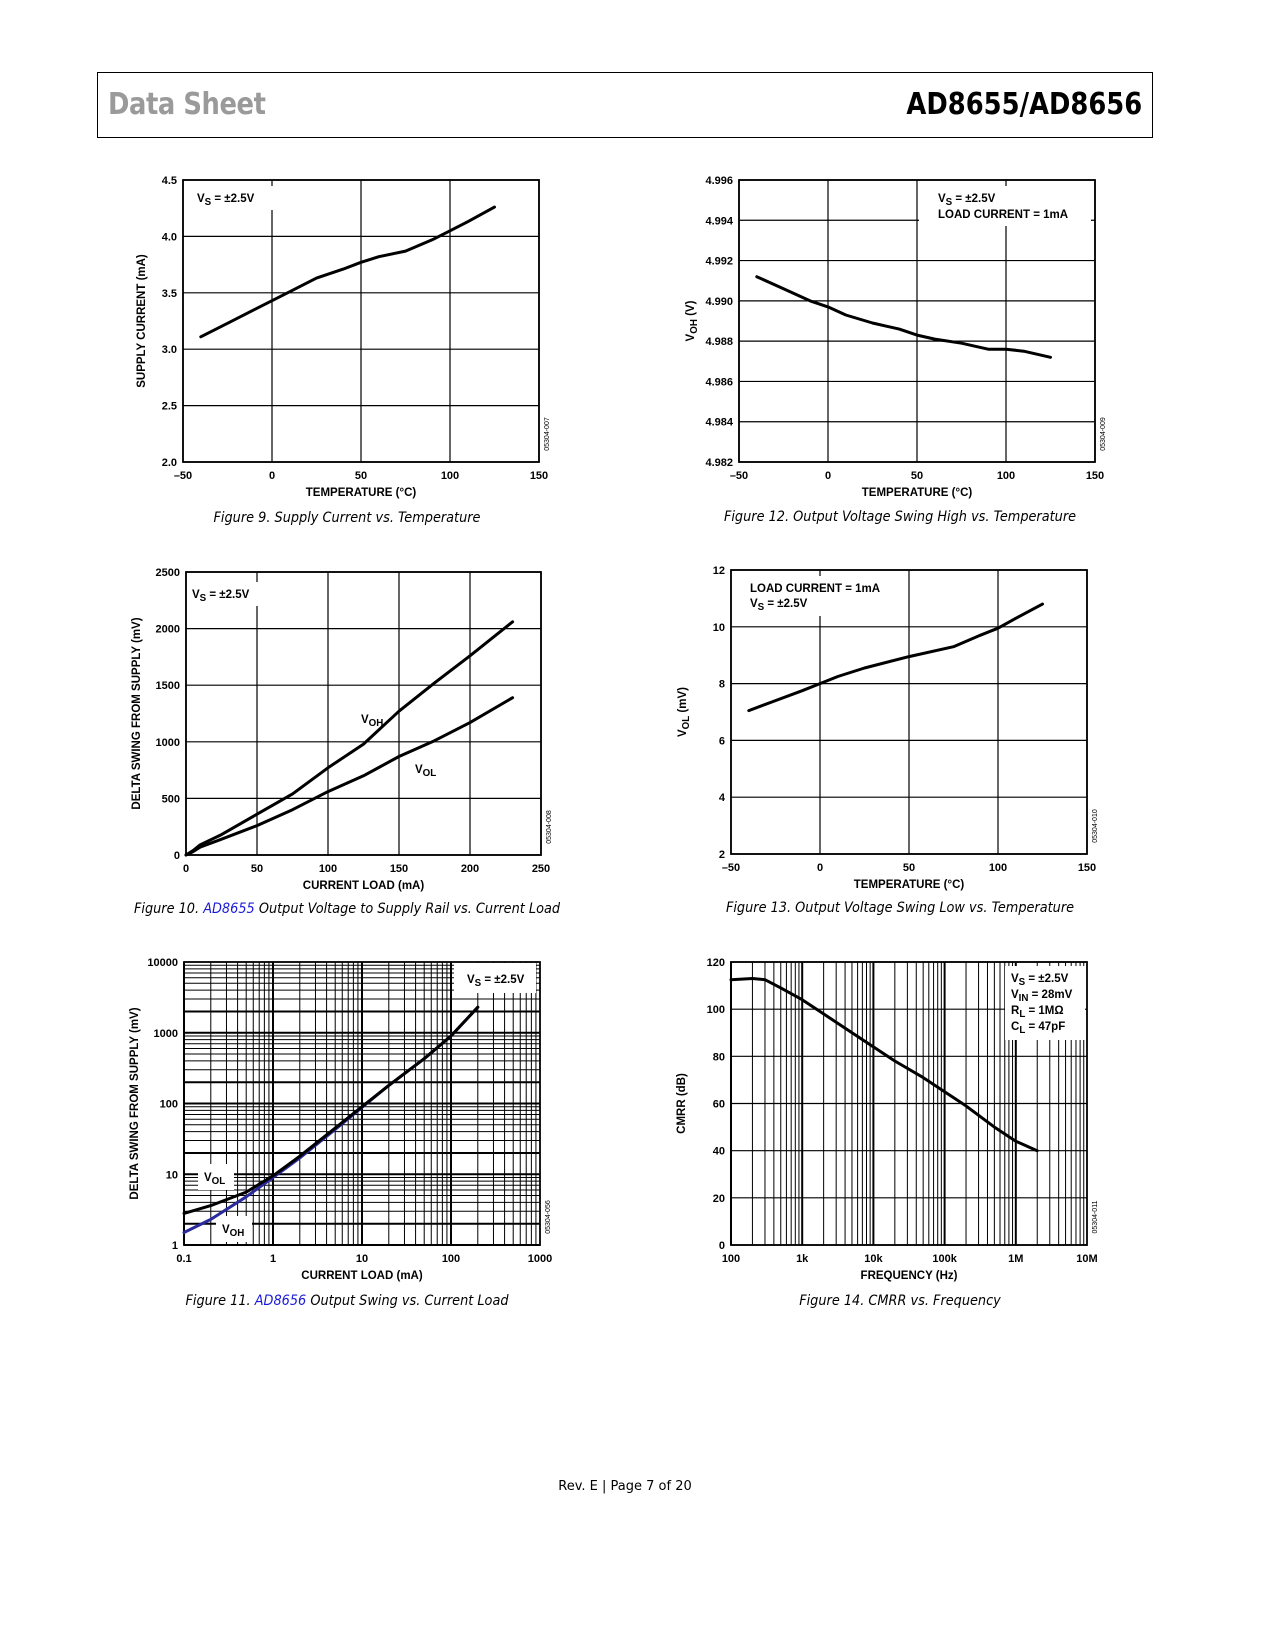 The width and height of the screenshot is (1275, 1650). What do you see at coordinates (547, 434) in the screenshot?
I see `figure-code: 05304-007` at bounding box center [547, 434].